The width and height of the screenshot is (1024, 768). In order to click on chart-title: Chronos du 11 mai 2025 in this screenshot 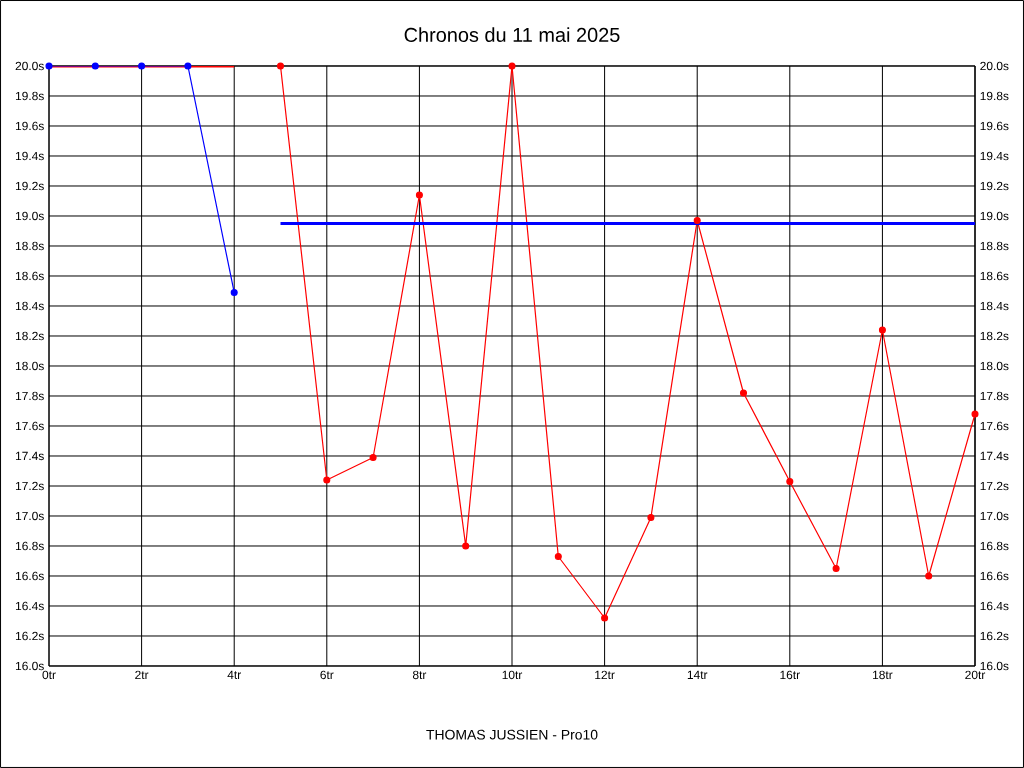, I will do `click(512, 34)`.